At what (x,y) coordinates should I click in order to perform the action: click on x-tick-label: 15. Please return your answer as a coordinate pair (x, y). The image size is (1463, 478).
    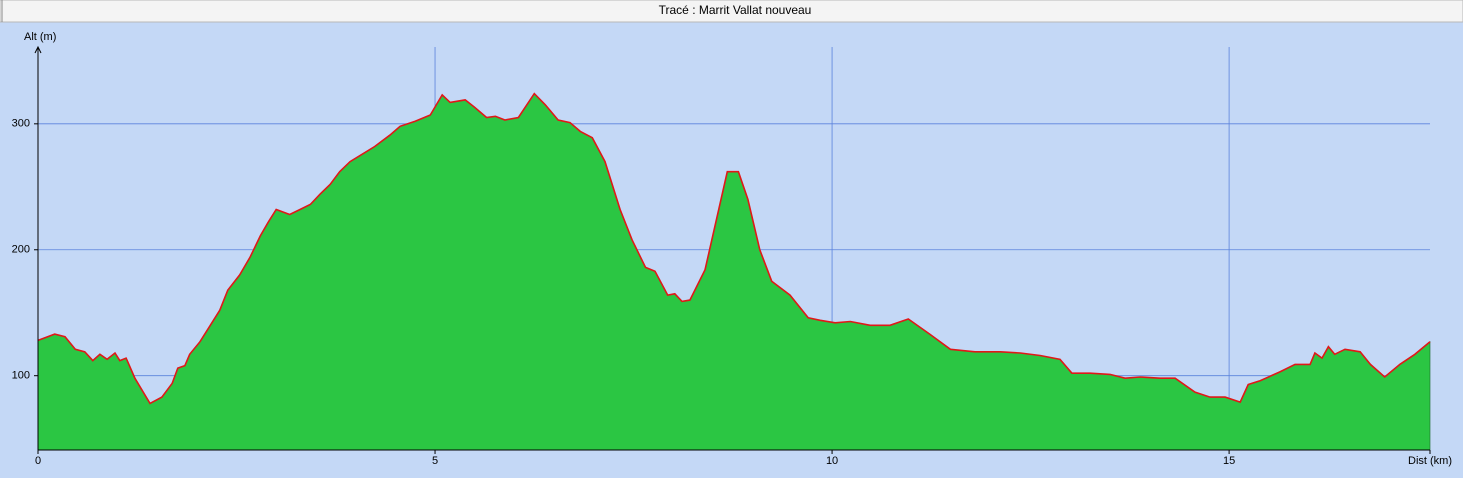
    Looking at the image, I should click on (1229, 461).